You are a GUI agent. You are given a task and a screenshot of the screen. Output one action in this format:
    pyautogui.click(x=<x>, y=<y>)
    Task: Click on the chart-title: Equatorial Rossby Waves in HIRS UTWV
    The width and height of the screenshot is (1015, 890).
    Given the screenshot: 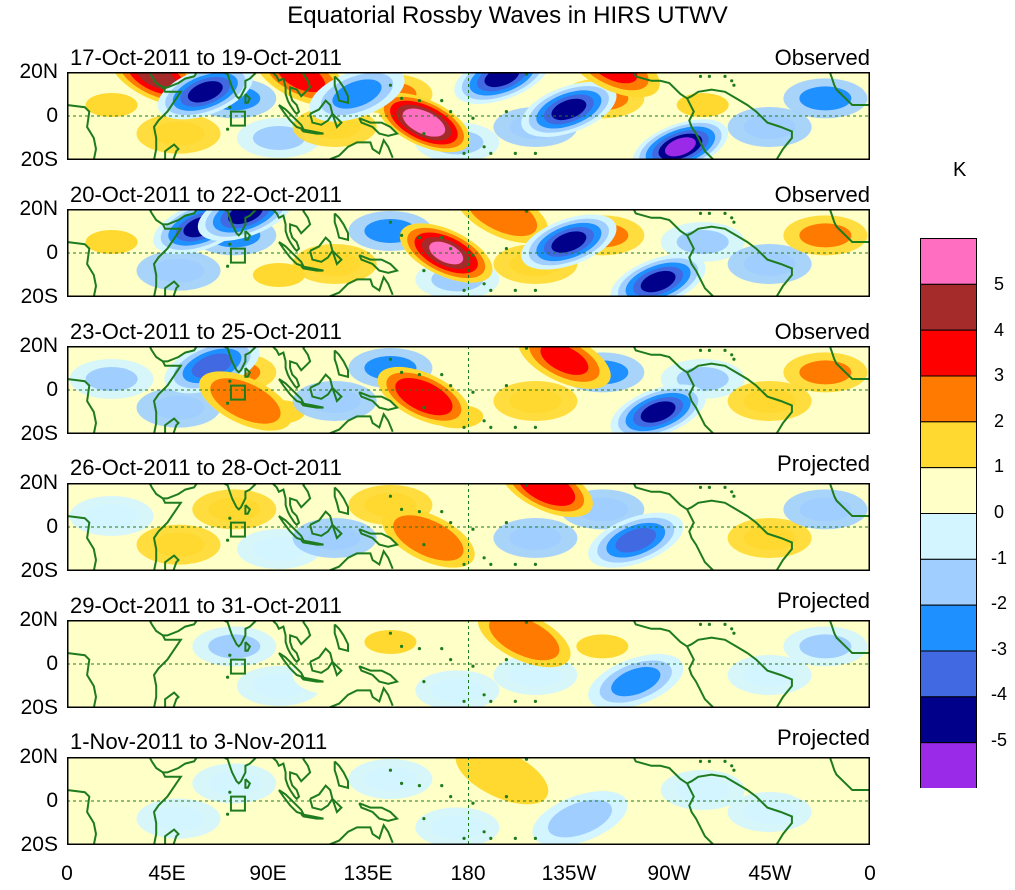 What is the action you would take?
    pyautogui.click(x=507, y=15)
    